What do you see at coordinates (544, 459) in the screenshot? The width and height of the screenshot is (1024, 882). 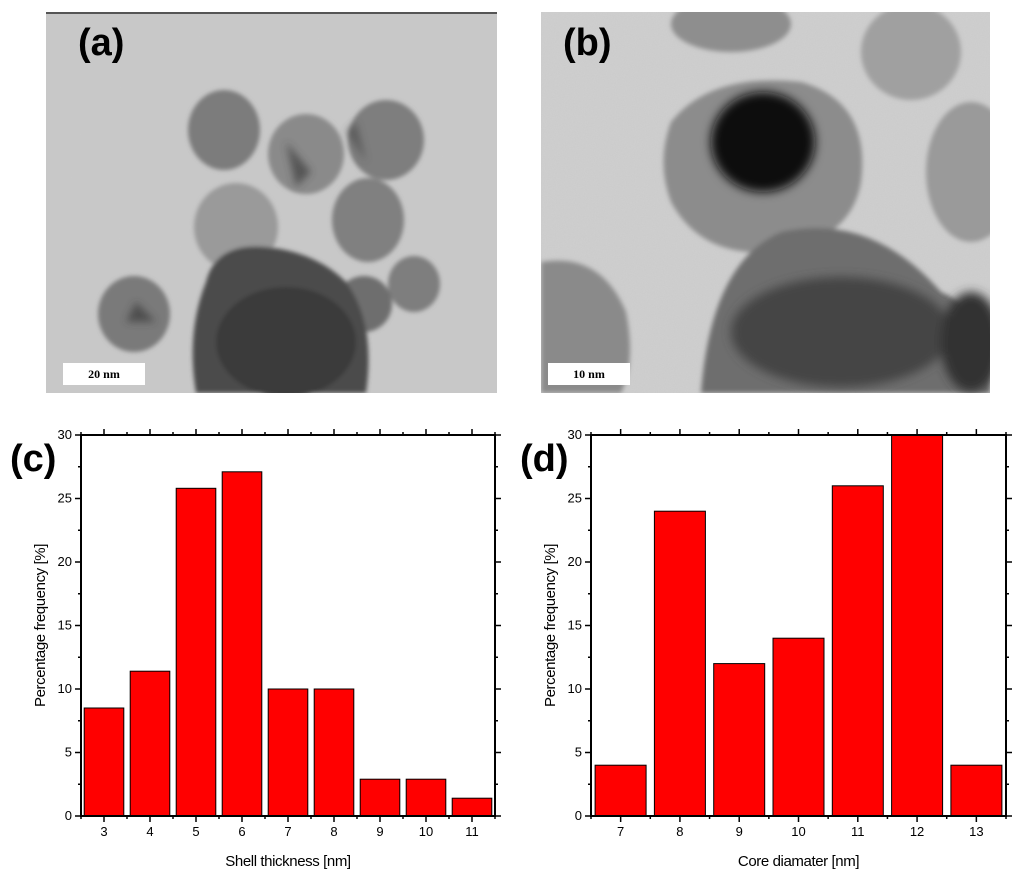 I see `panel-letter-d: (d)` at bounding box center [544, 459].